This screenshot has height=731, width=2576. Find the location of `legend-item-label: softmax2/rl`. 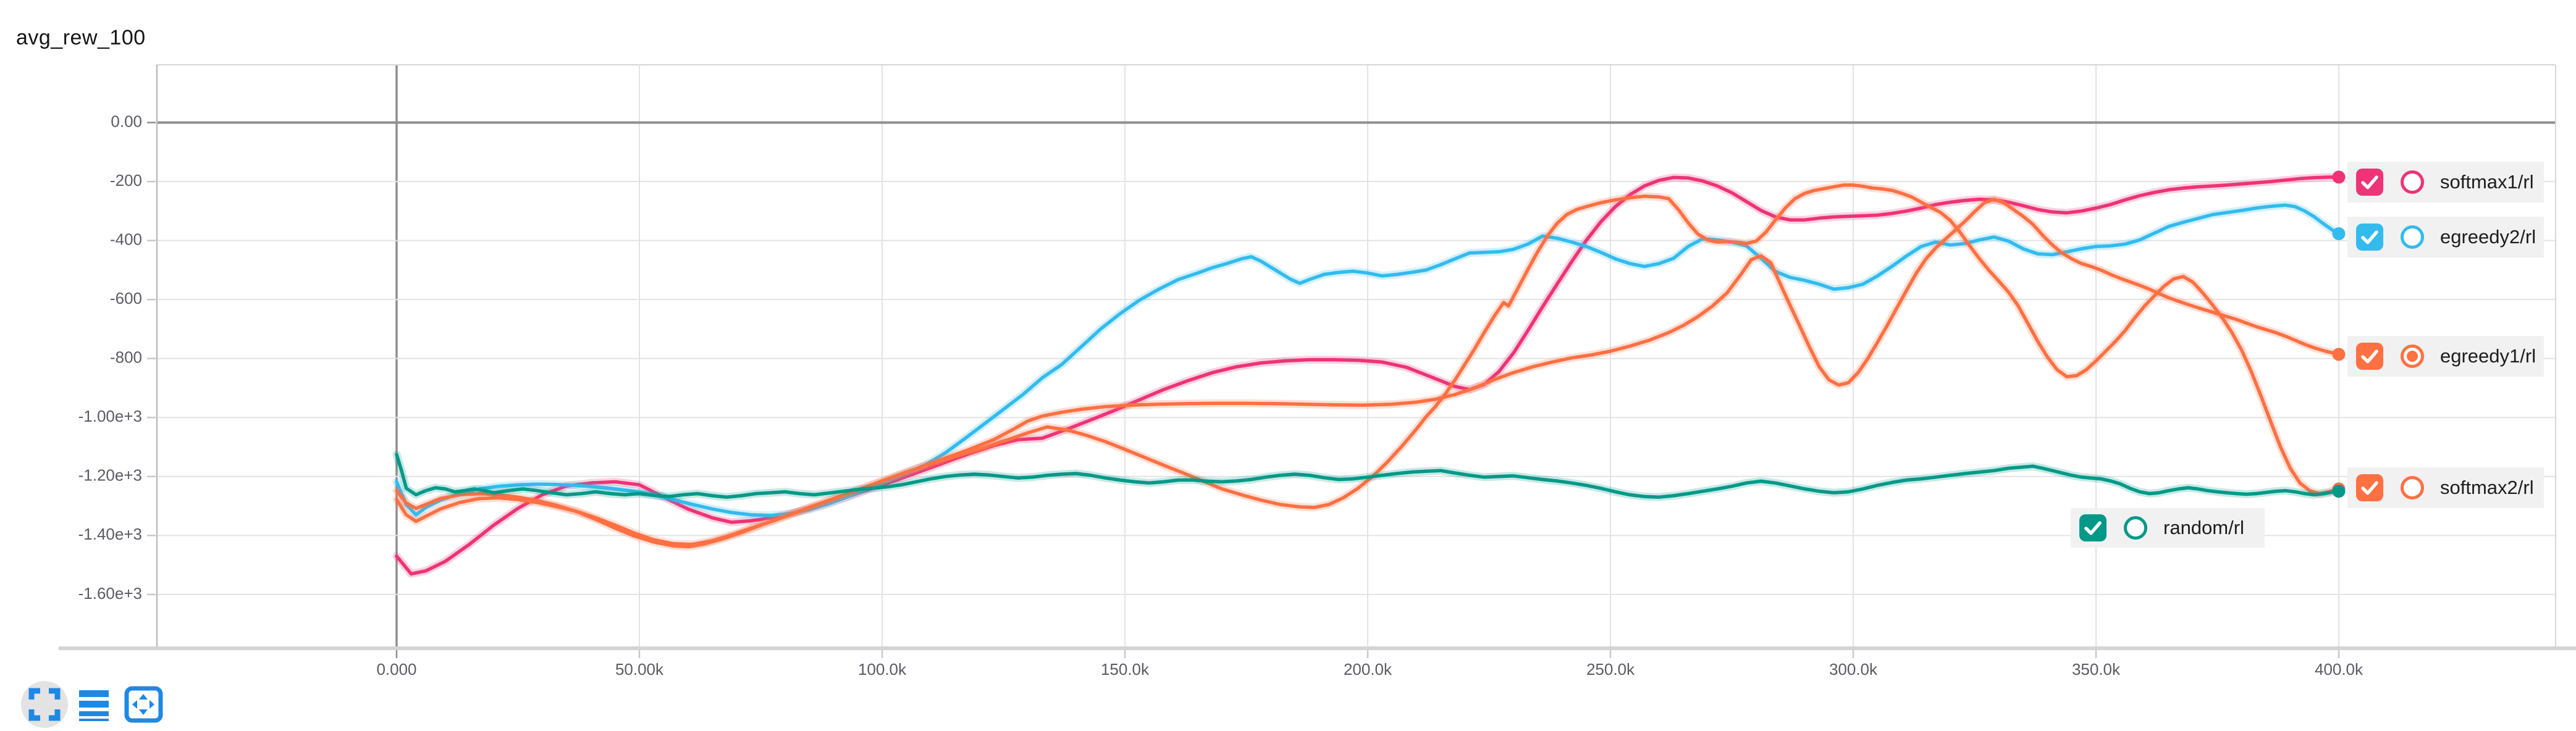

legend-item-label: softmax2/rl is located at coordinates (2487, 487).